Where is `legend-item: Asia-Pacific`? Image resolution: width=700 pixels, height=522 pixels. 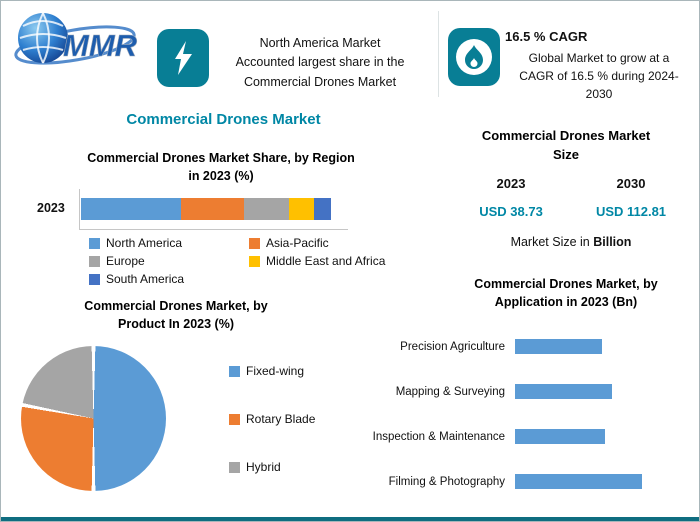
legend-item: Asia-Pacific is located at coordinates (329, 243).